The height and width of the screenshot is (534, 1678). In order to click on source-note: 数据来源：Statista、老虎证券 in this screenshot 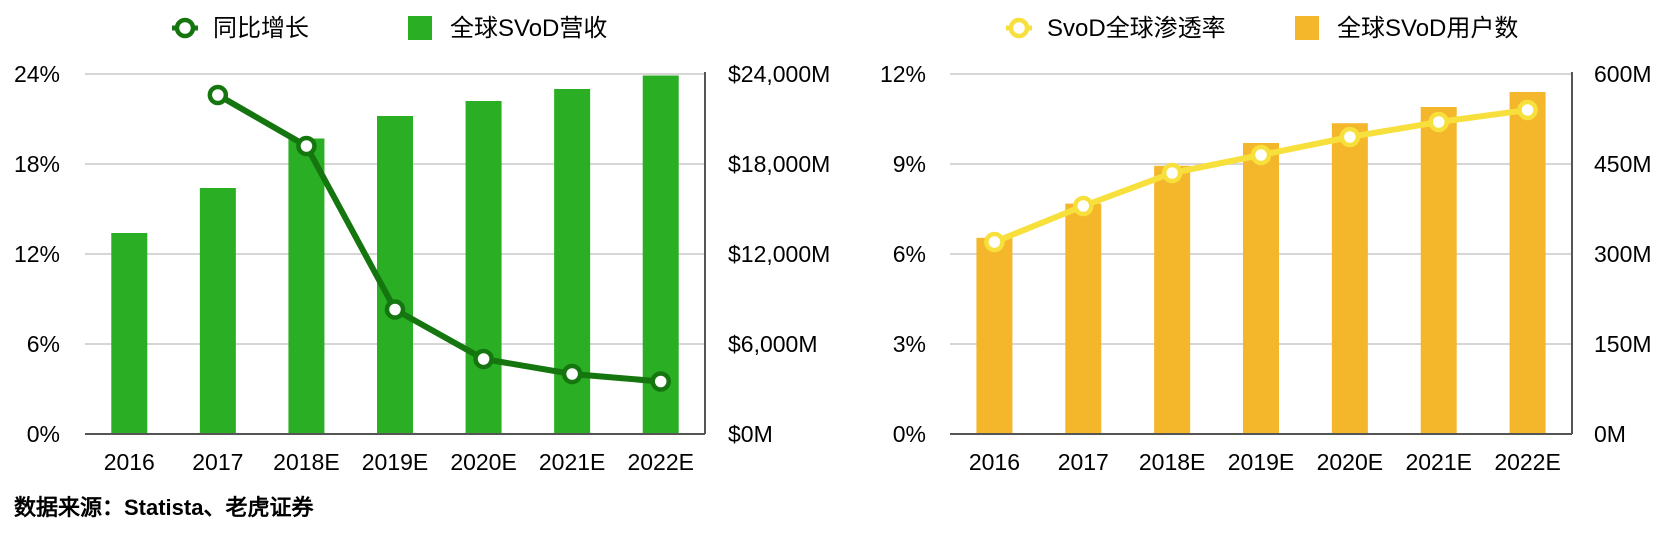, I will do `click(164, 507)`.